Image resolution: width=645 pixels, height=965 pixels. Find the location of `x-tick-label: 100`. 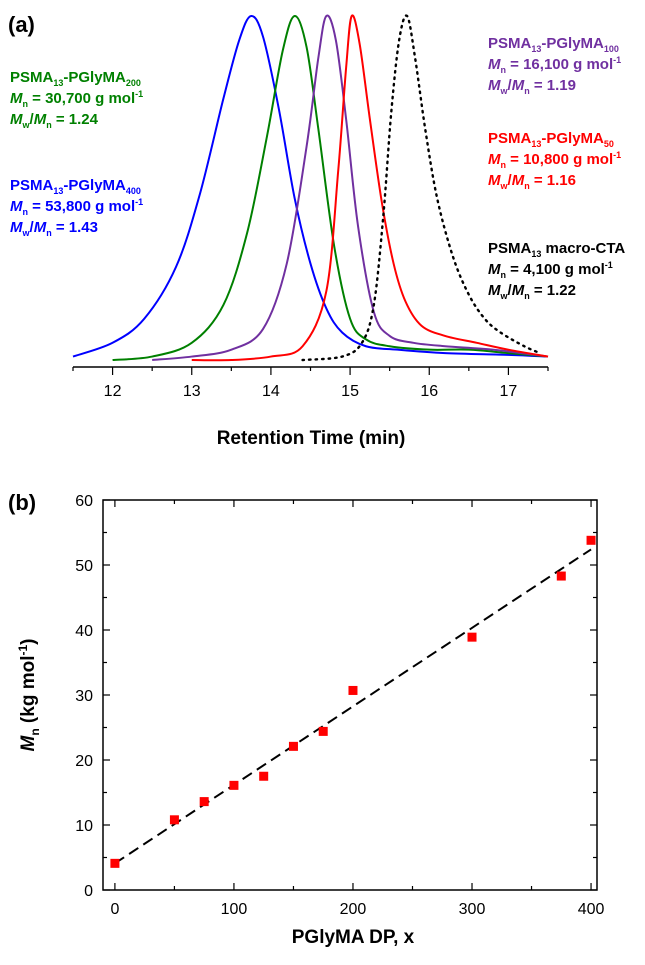

x-tick-label: 100 is located at coordinates (234, 909).